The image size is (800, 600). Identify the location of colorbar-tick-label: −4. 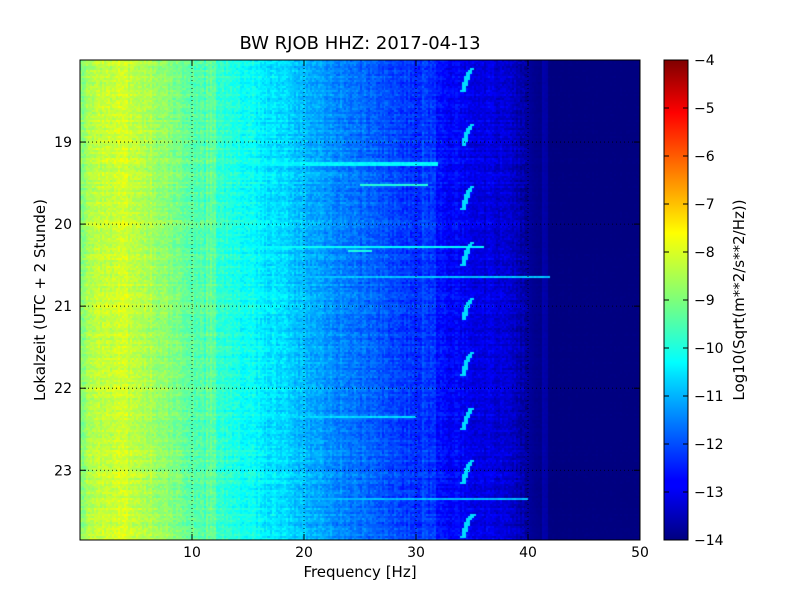
(704, 61).